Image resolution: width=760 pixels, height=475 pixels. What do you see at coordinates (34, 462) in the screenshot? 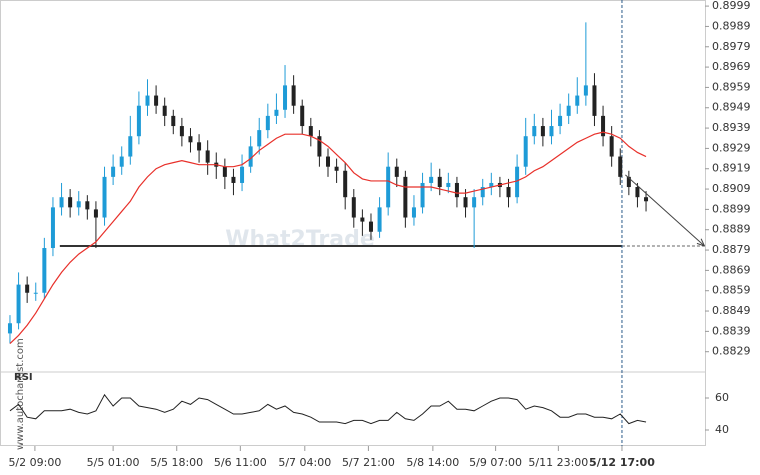
I see `x-tick-label: 5/2 09:00` at bounding box center [34, 462].